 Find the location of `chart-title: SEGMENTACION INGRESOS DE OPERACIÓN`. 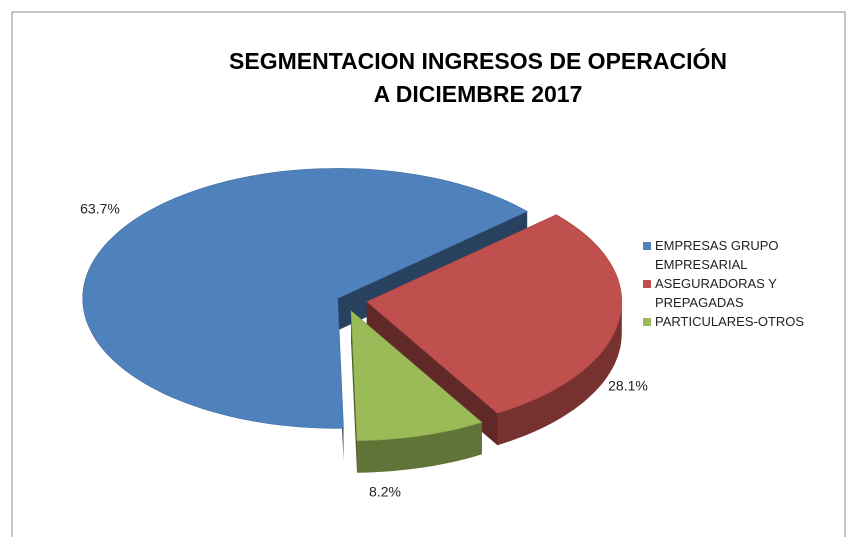

chart-title: SEGMENTACION INGRESOS DE OPERACIÓN is located at coordinates (478, 60).